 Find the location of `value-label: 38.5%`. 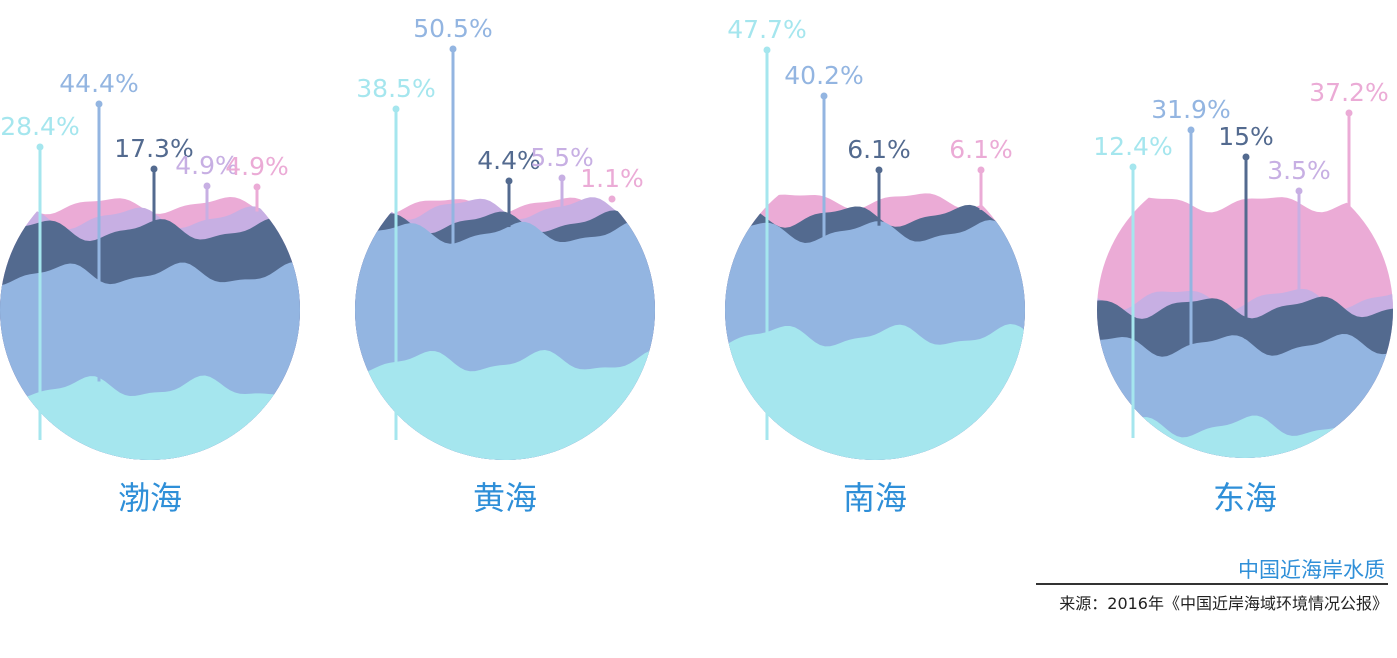

value-label: 38.5% is located at coordinates (395, 88).